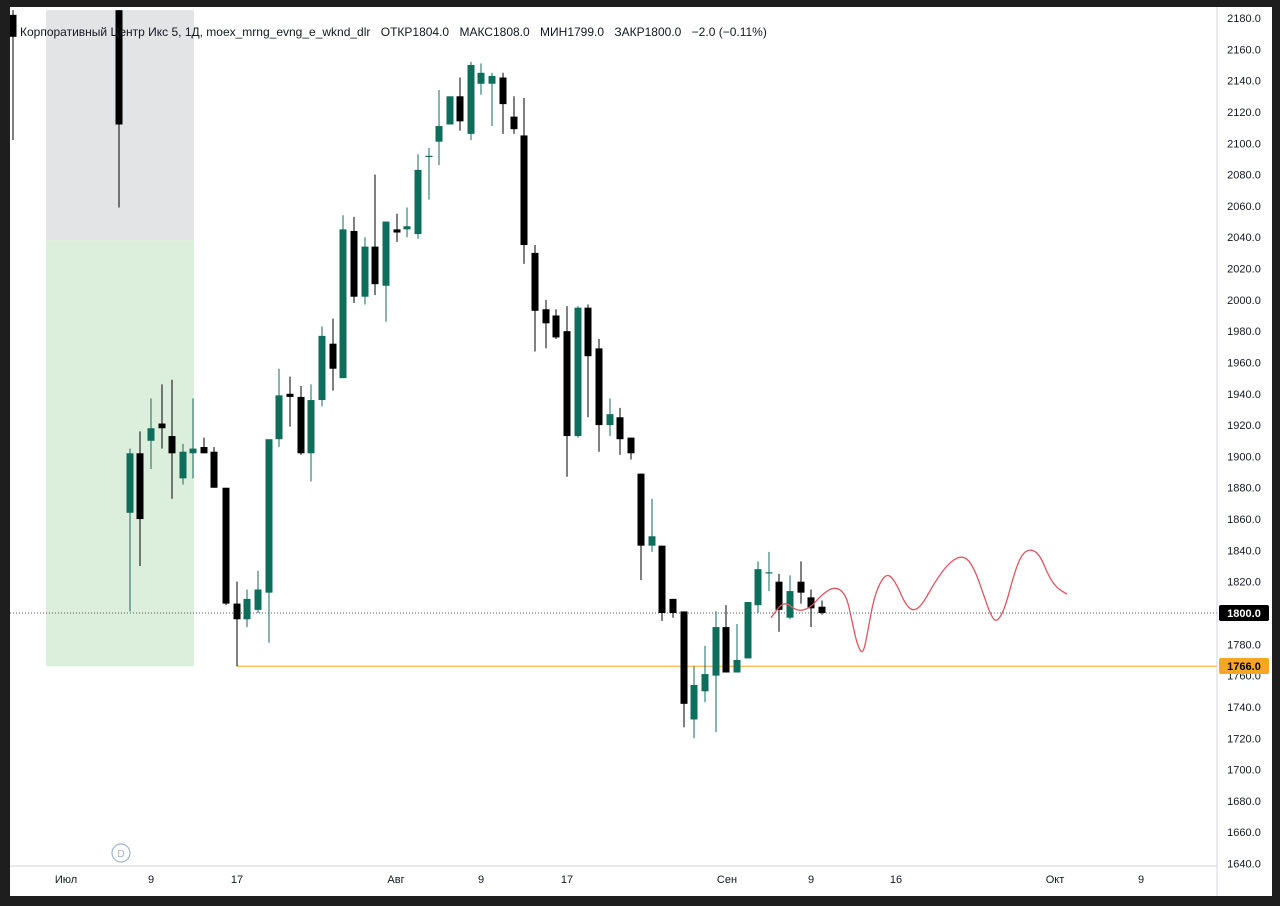  I want to click on price-tags: 1800.0 1766.0, so click(1244, 639).